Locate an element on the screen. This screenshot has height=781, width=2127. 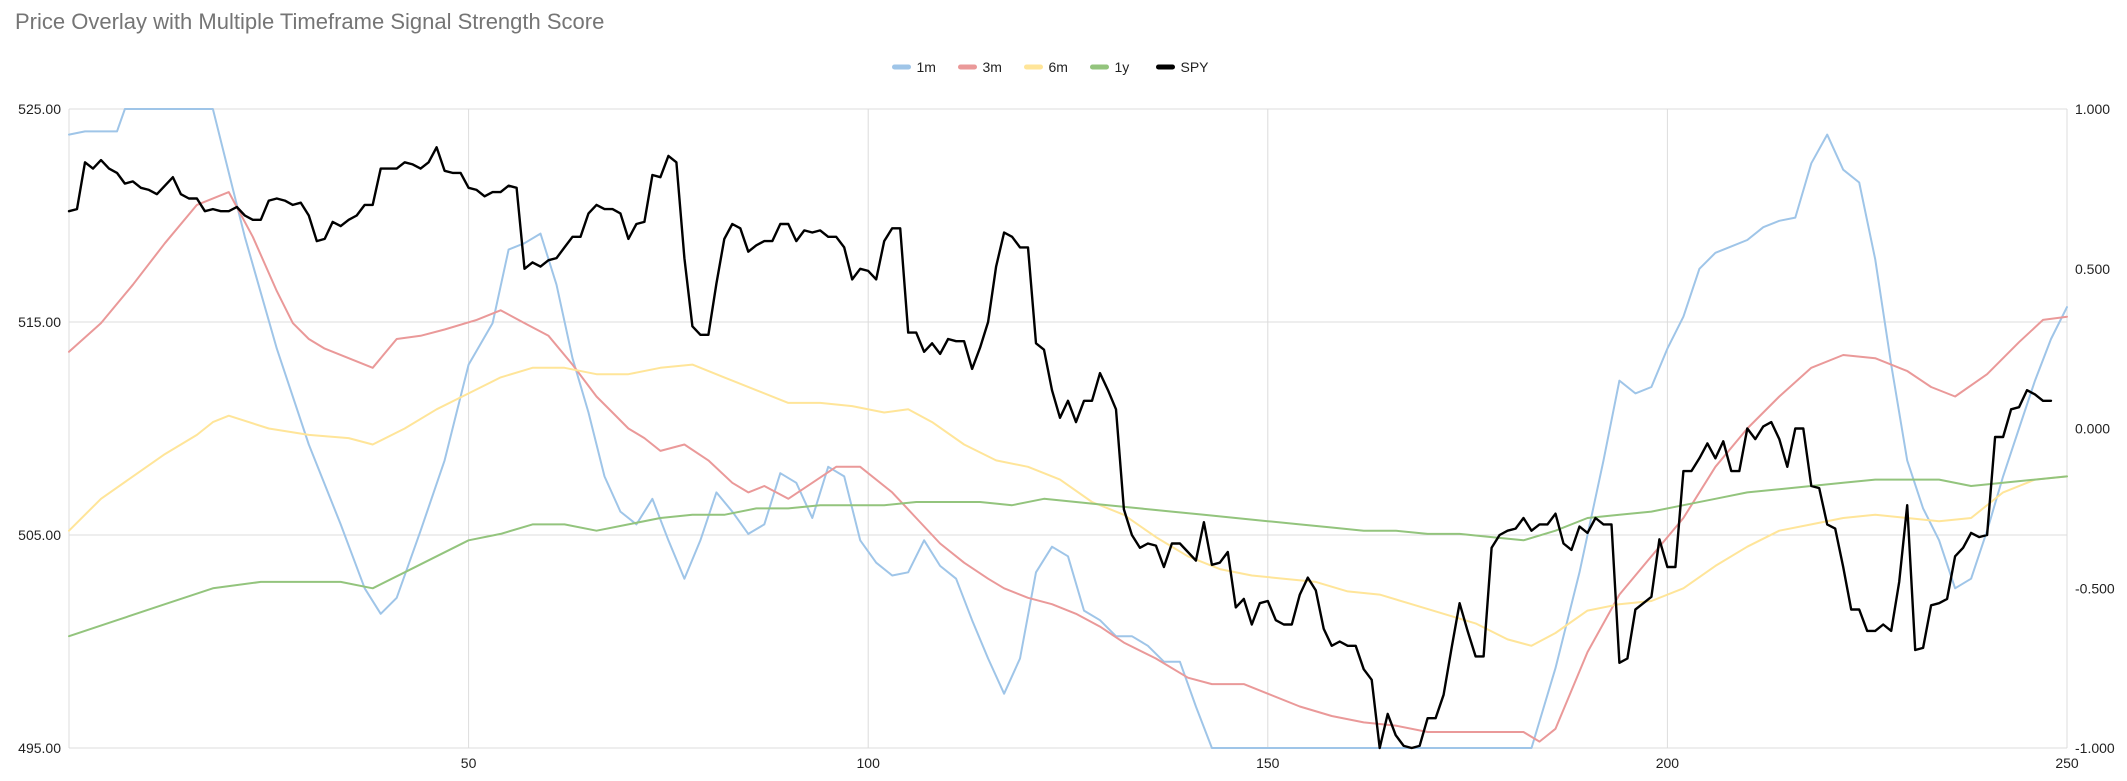
legend-label: 6m is located at coordinates (1058, 67).